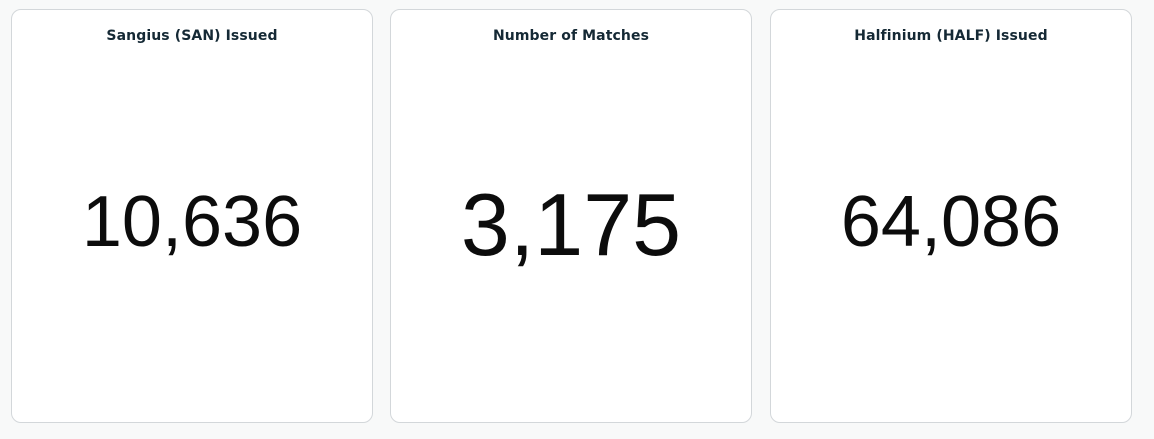 The image size is (1154, 439). Describe the element at coordinates (571, 224) in the screenshot. I see `card-value: 3,175` at that location.